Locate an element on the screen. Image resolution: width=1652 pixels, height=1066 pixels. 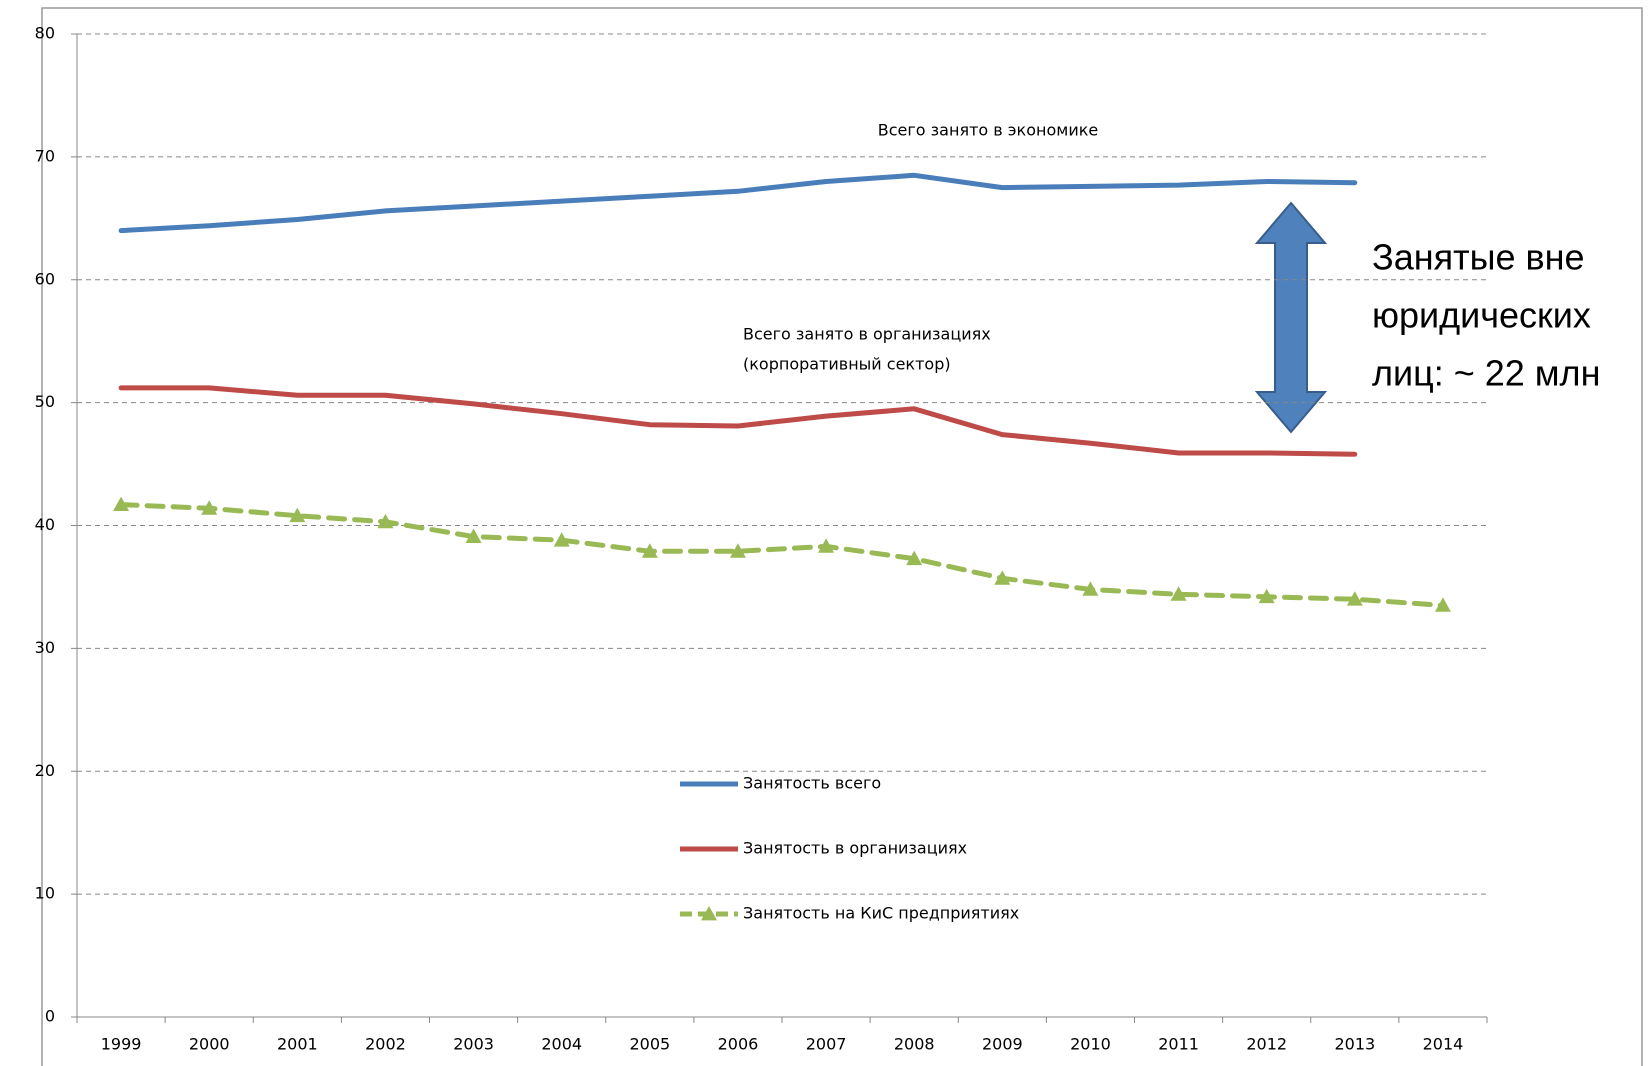
y-tick-label: 10 is located at coordinates (45, 893).